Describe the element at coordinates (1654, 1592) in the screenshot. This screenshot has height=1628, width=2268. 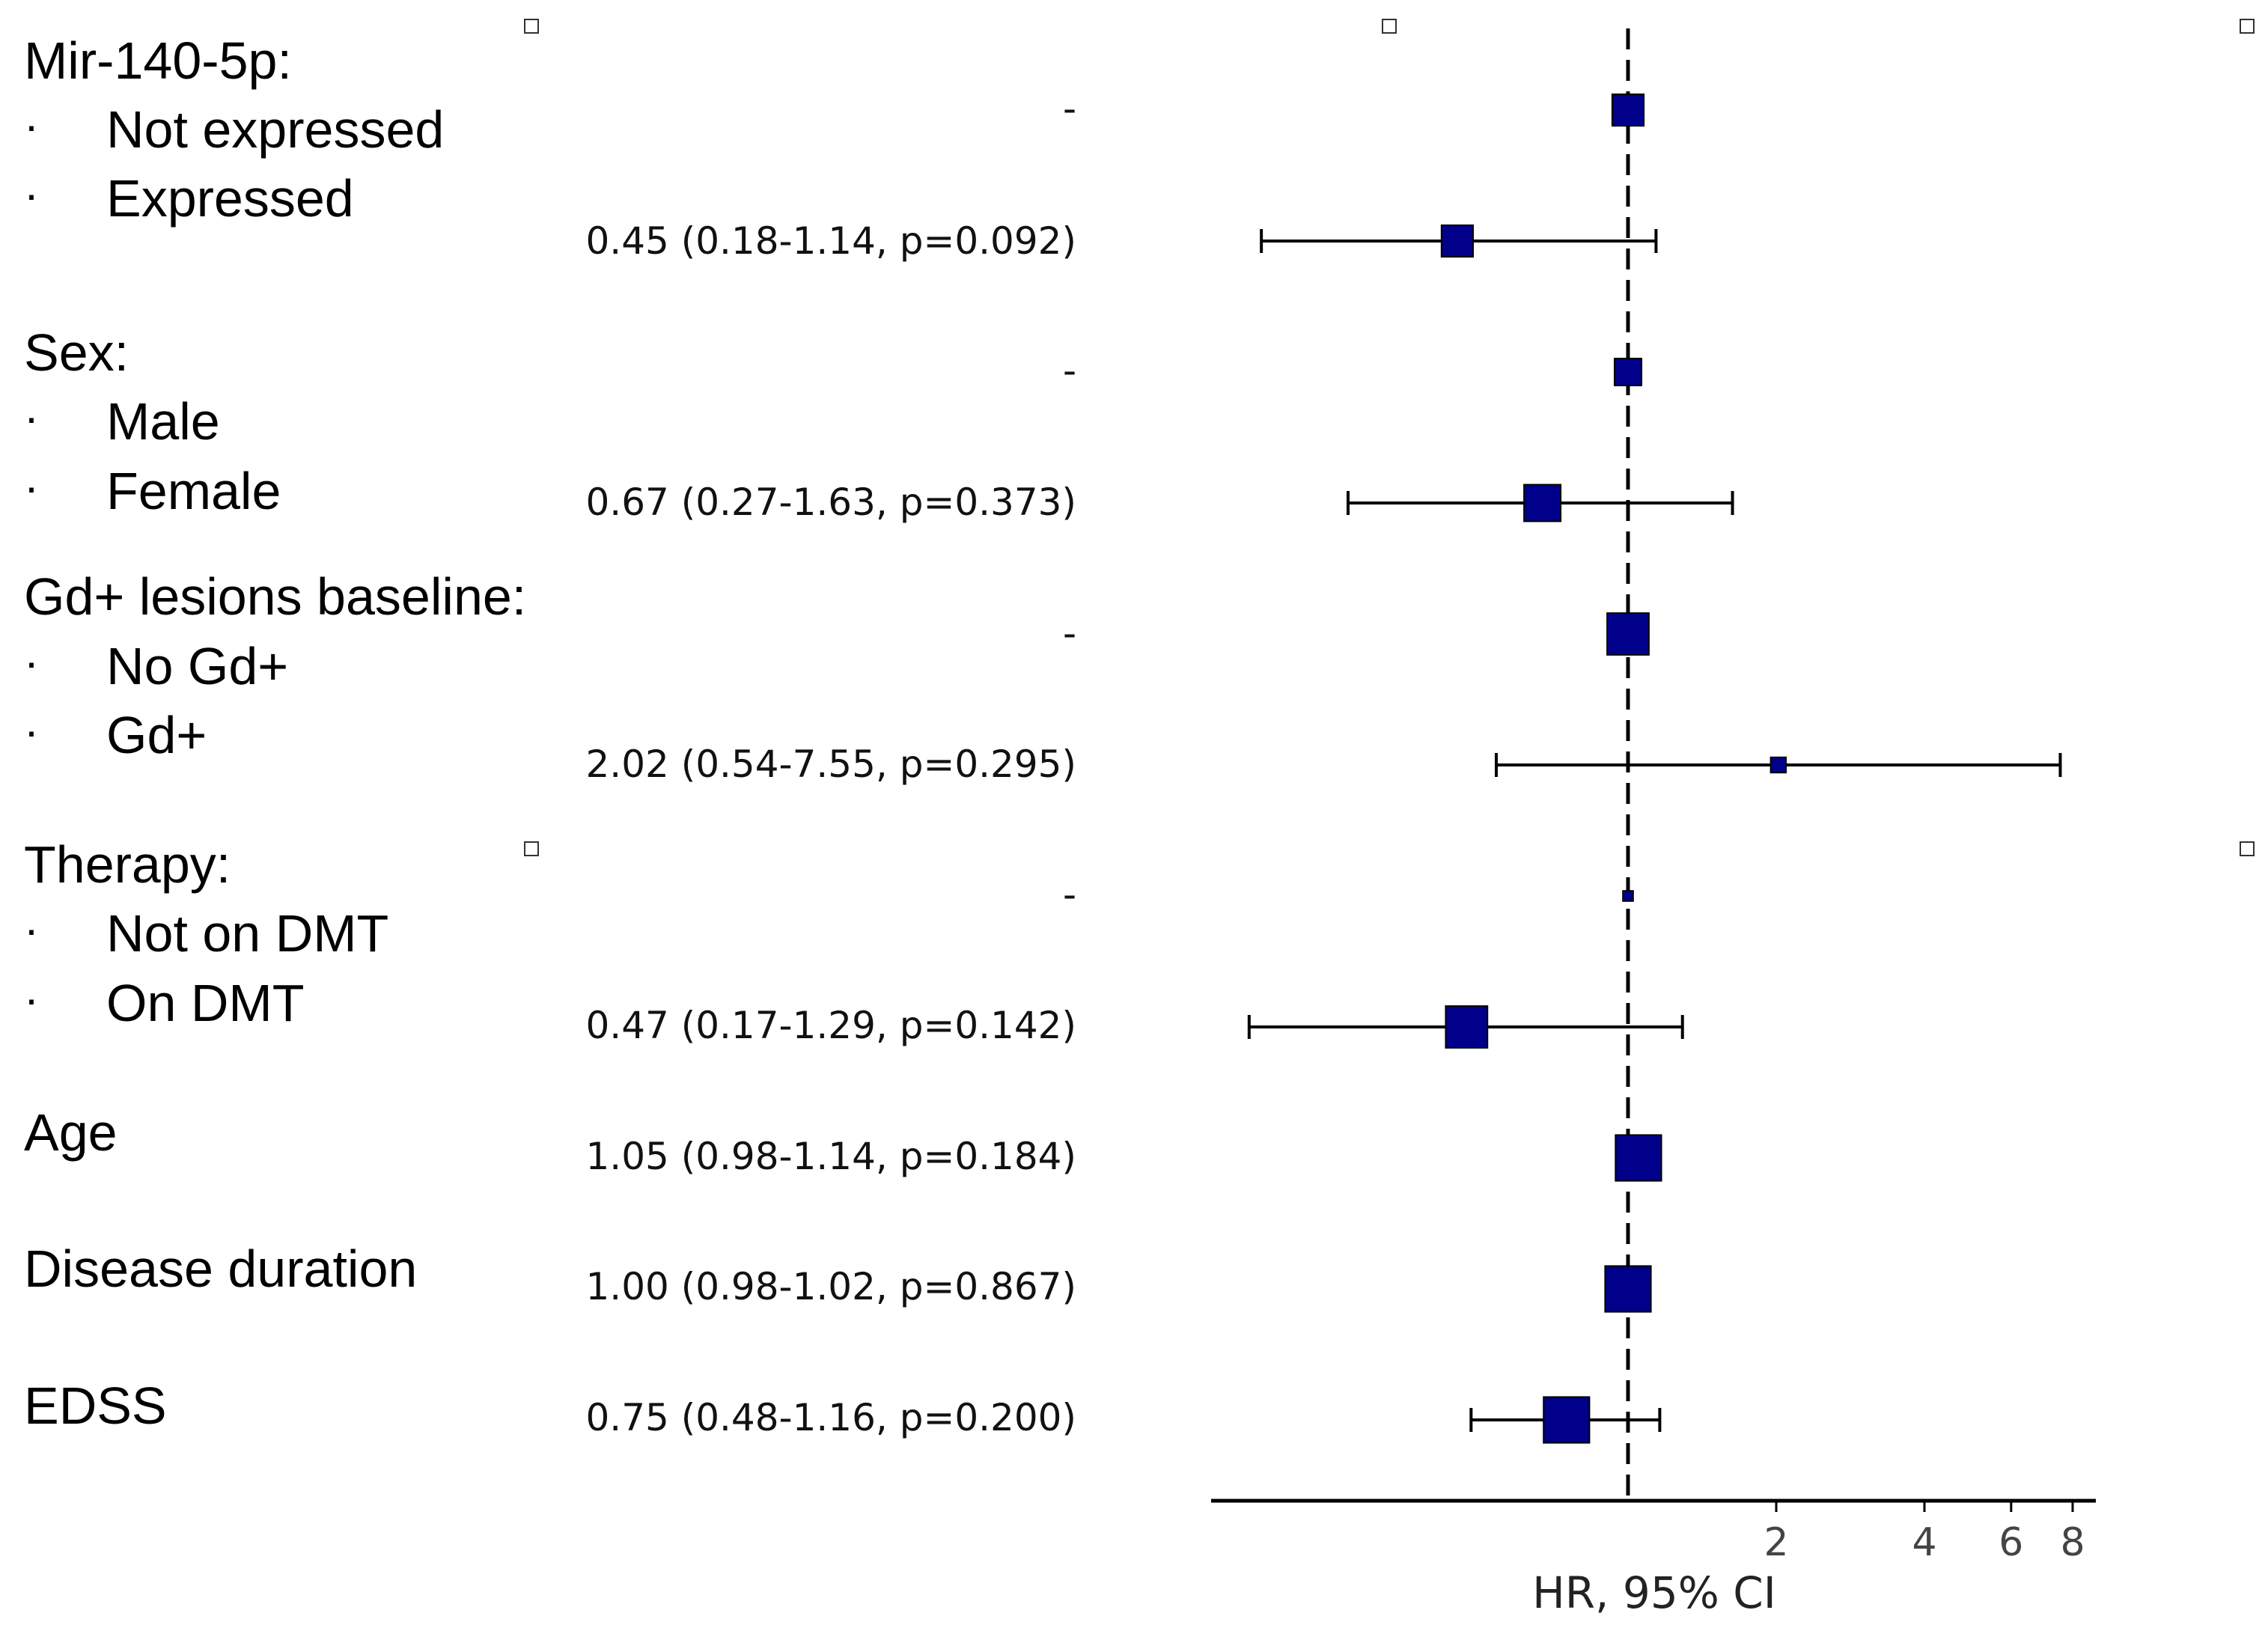
I see `x-axis-label: HR, 95% CI` at that location.